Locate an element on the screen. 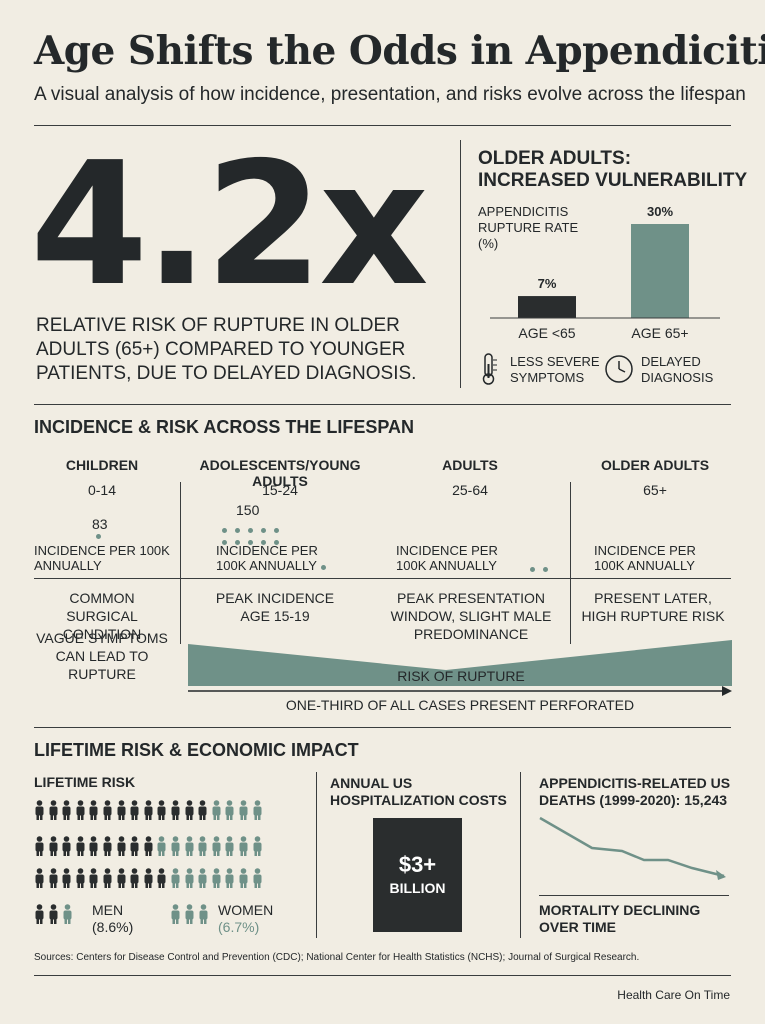 The width and height of the screenshot is (765, 1024). rupture-band-label: RISK OF RUPTURE is located at coordinates (461, 676).